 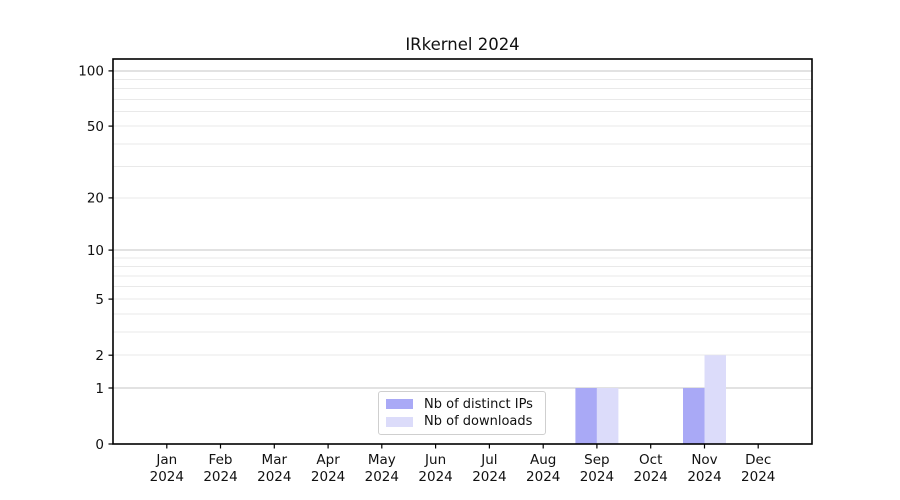 I want to click on x-tick-label-month: Nov, so click(x=704, y=460).